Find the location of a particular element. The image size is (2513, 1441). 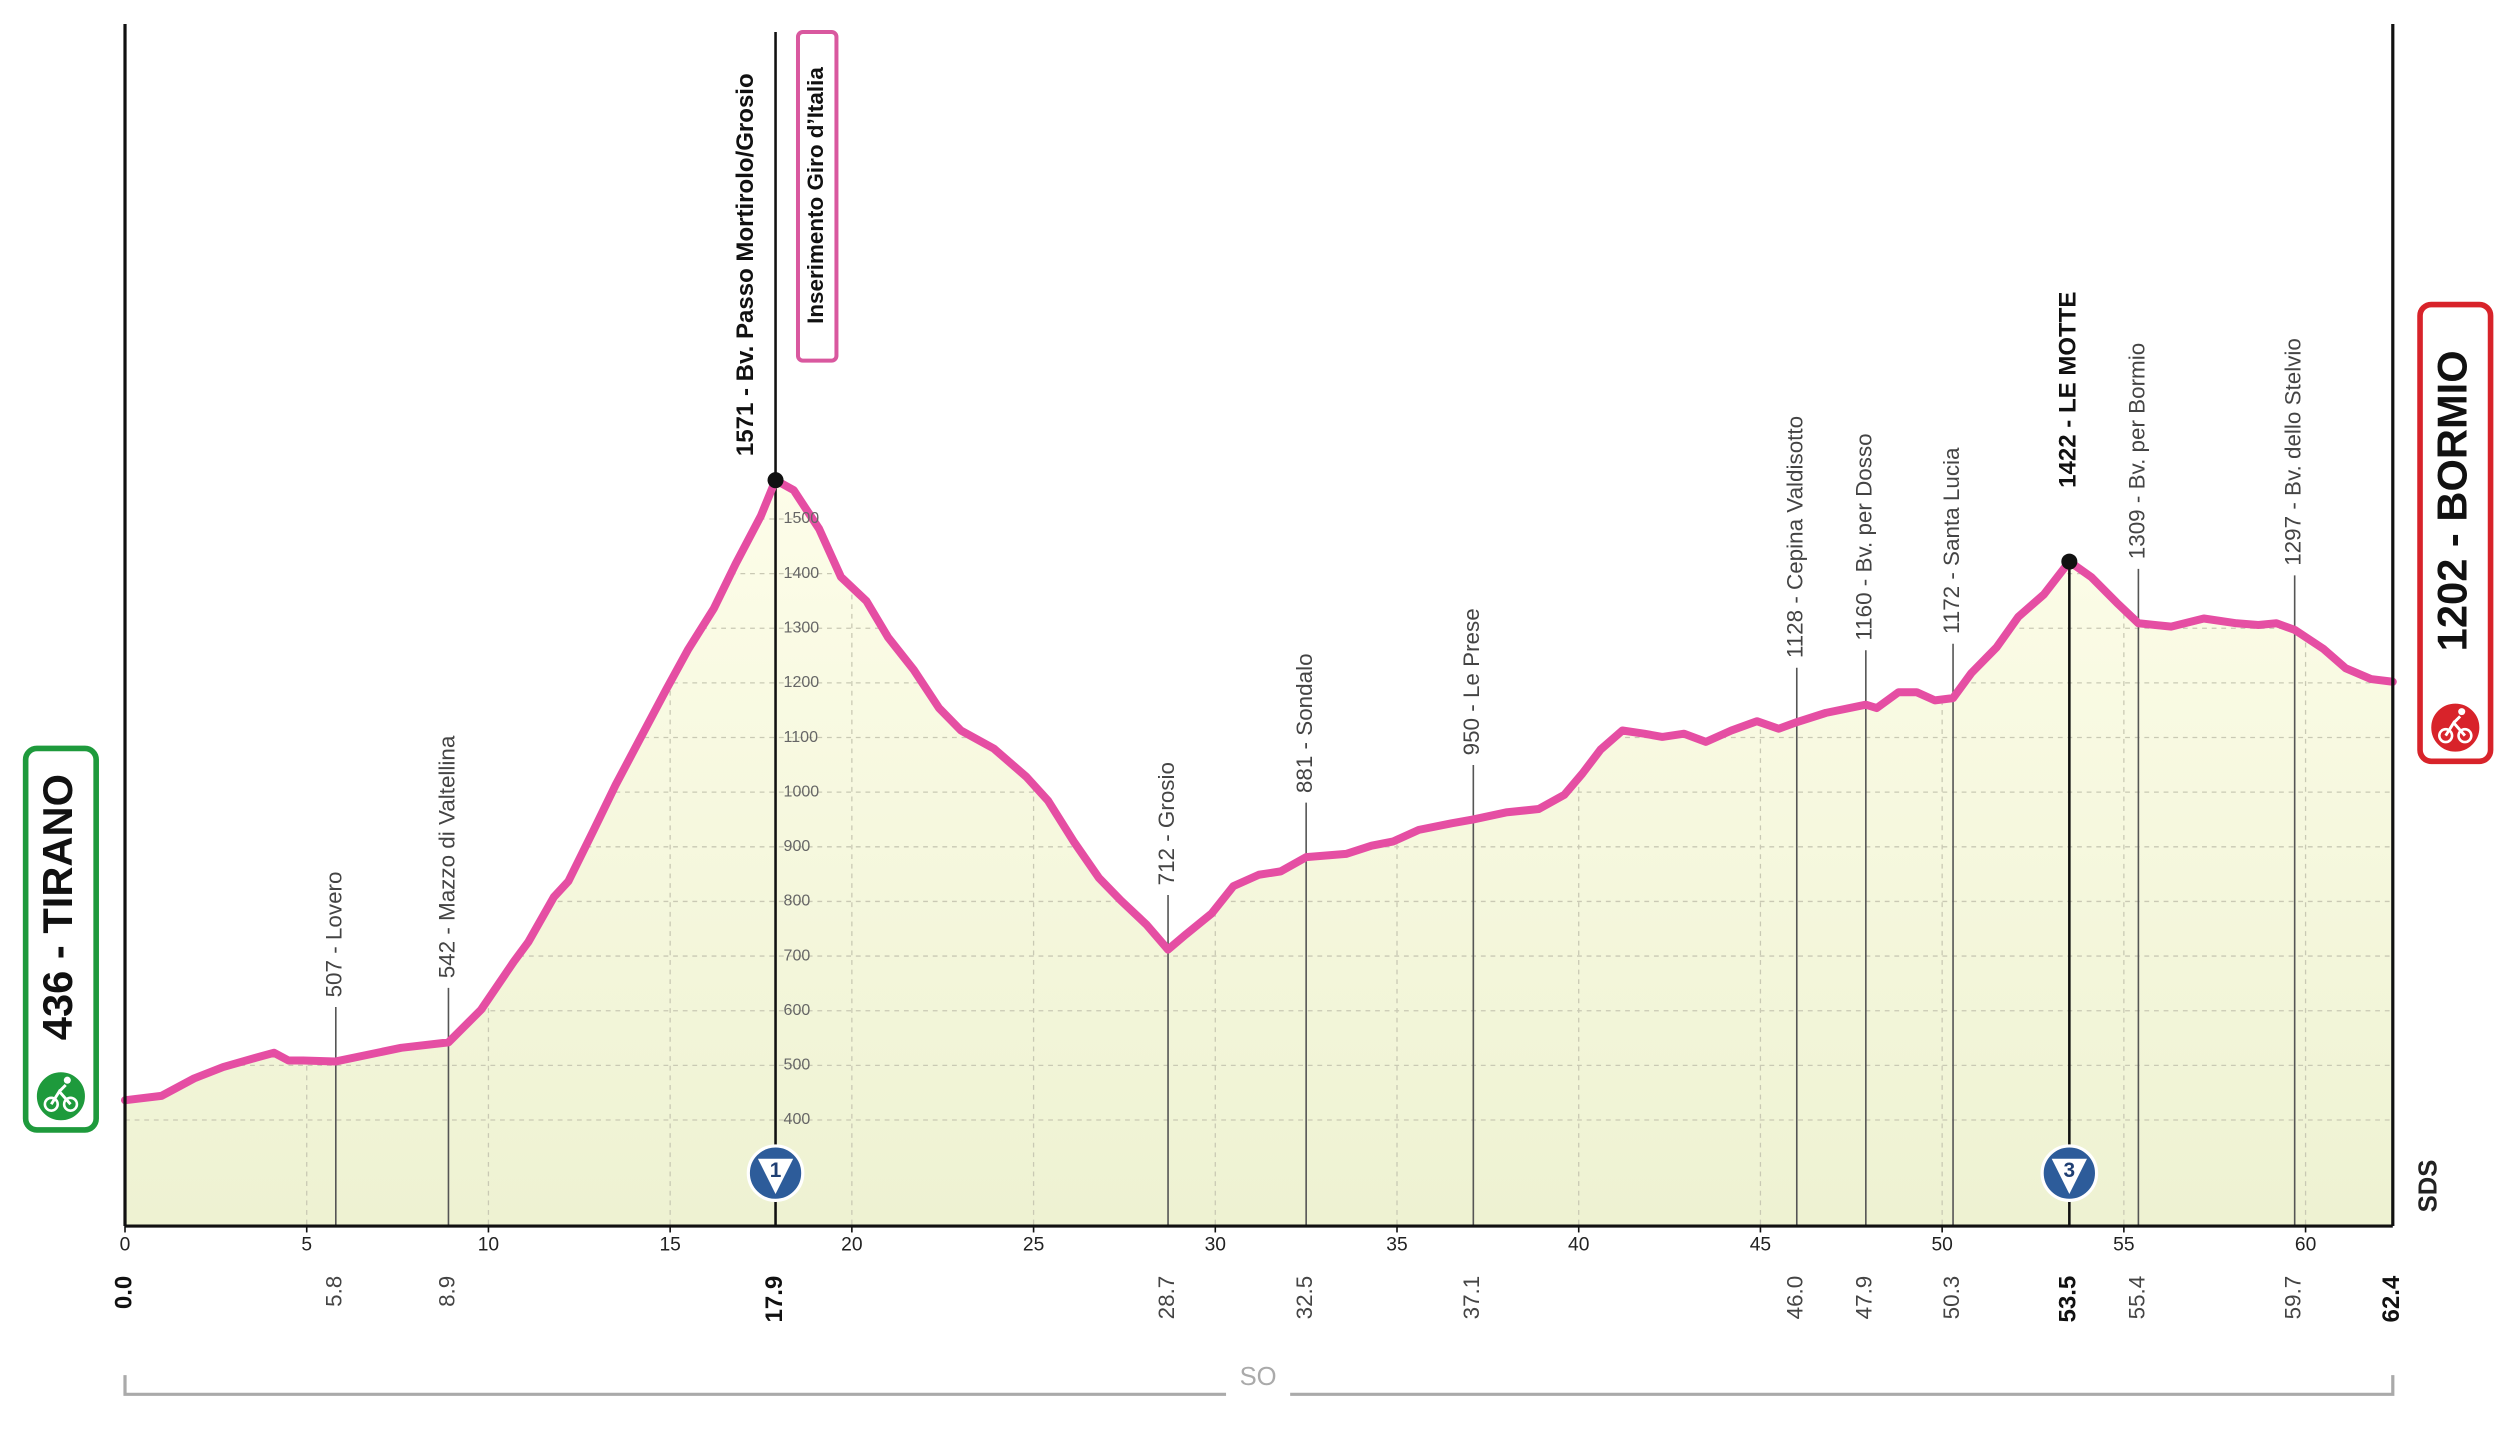

y-tick-label: 1200 is located at coordinates (802, 682).